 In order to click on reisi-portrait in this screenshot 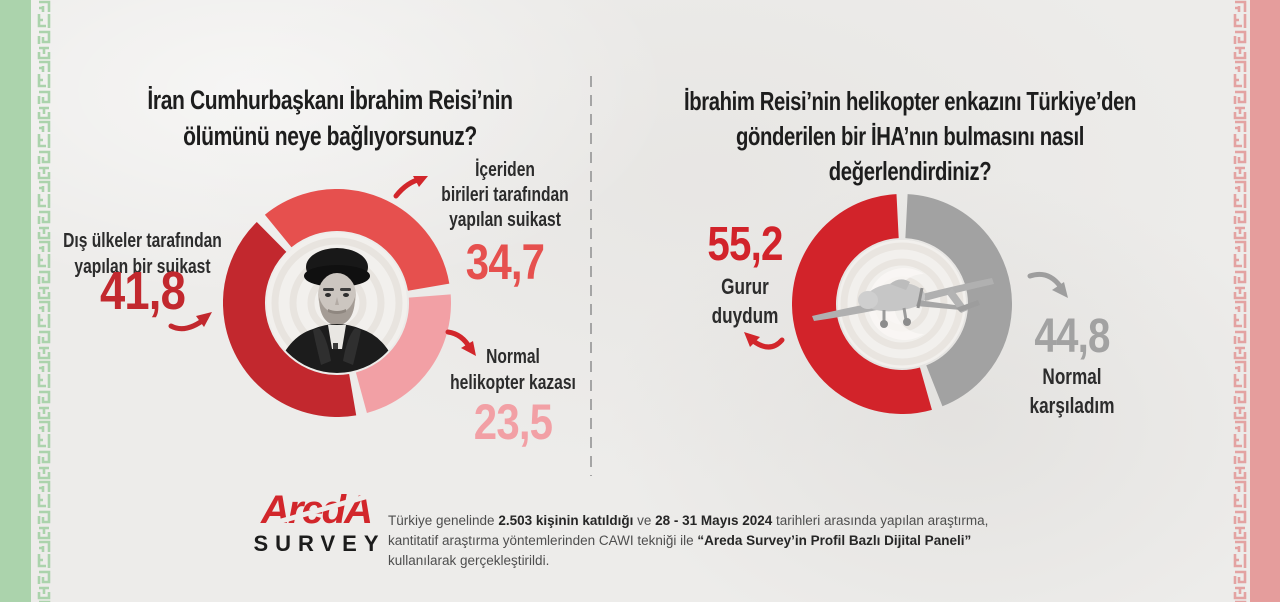, I will do `click(337, 303)`.